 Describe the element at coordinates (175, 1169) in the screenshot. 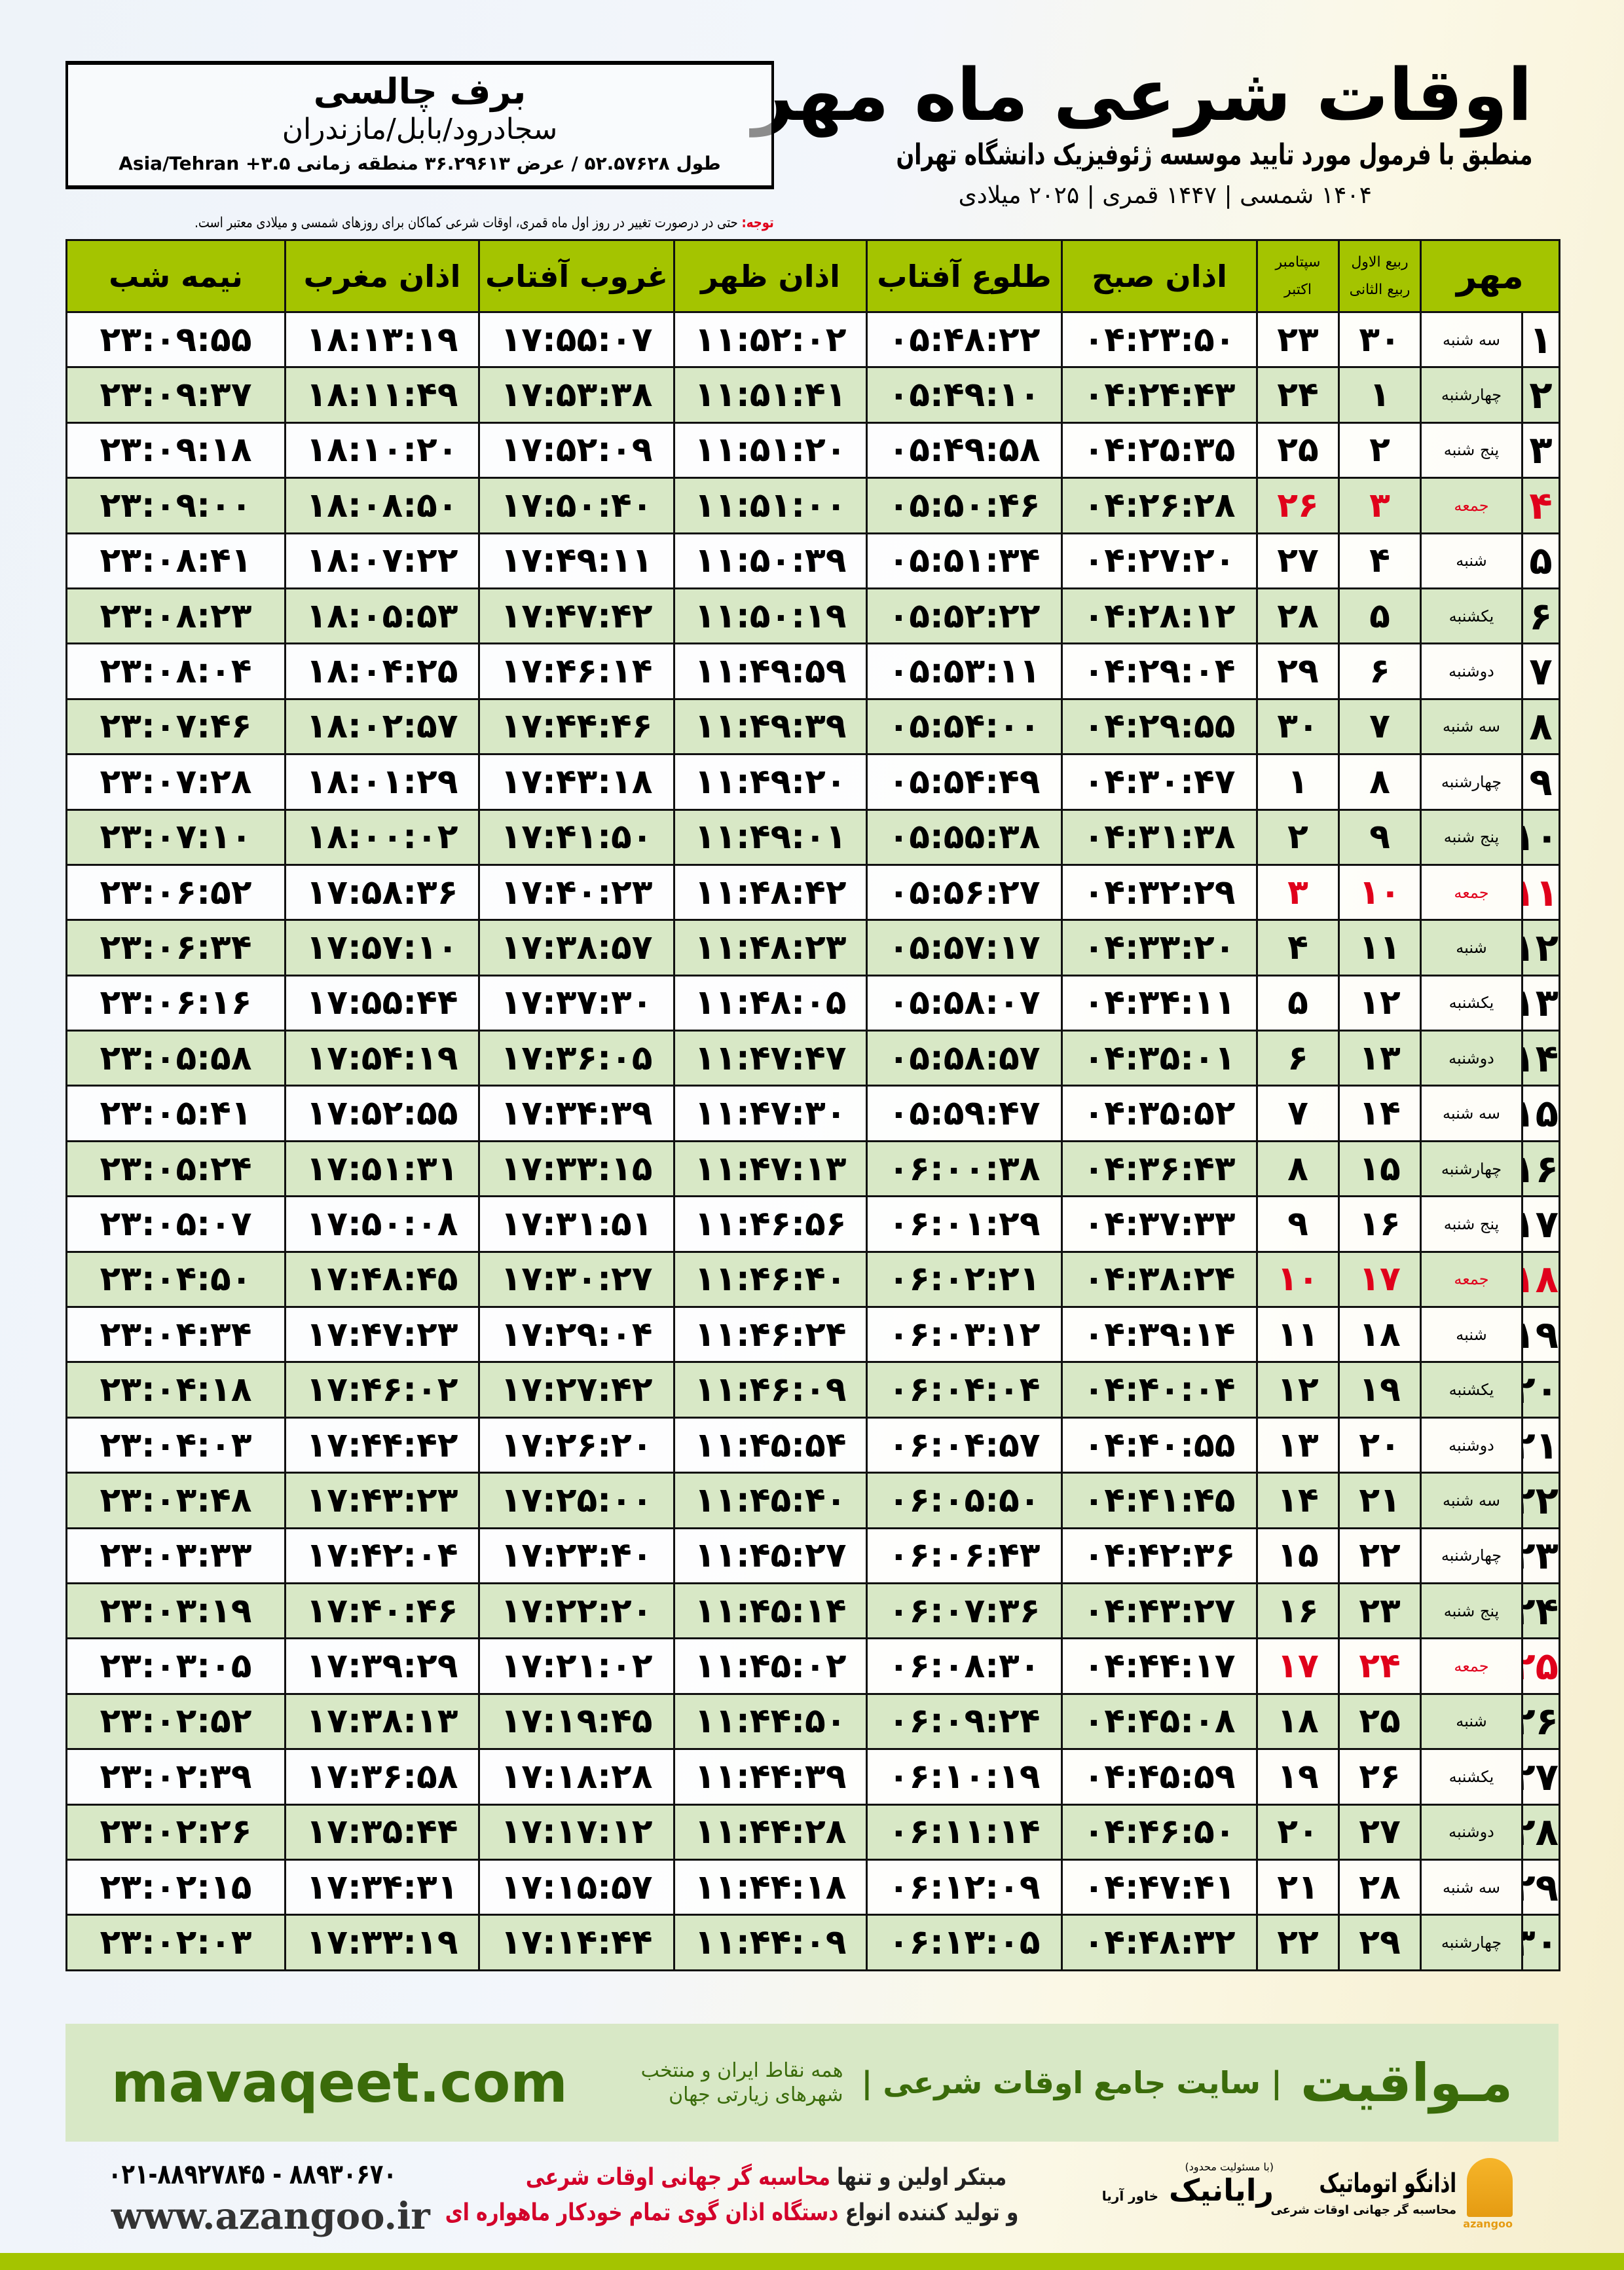

I see `midnight-time: ۲۳:۰۵:۲۴` at that location.